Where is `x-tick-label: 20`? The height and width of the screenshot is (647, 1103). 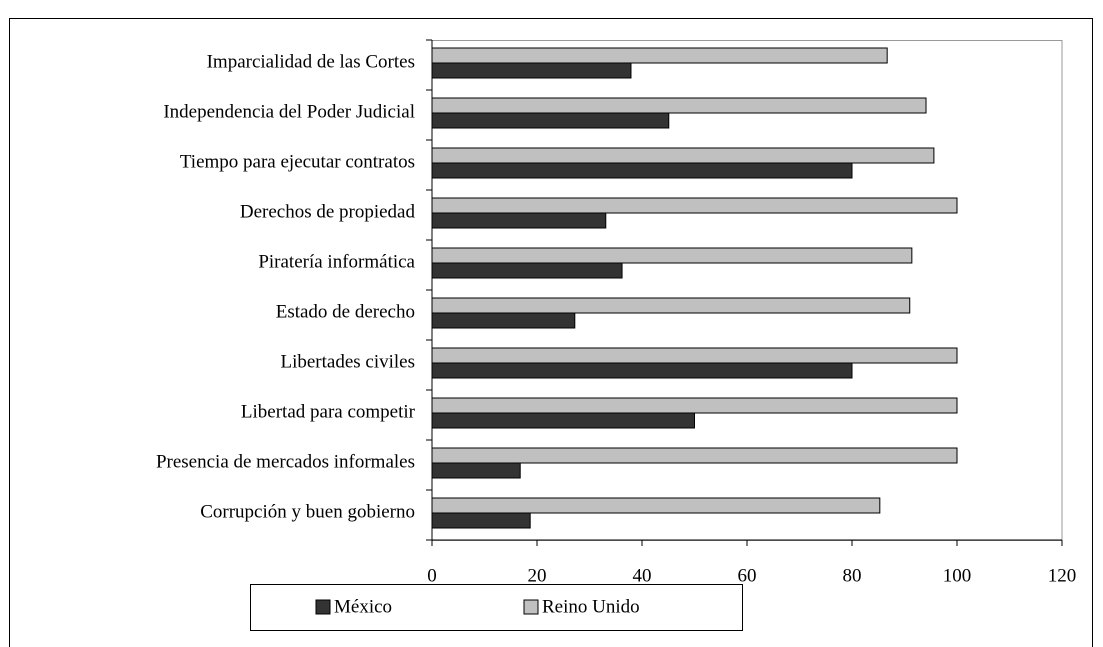 x-tick-label: 20 is located at coordinates (537, 575).